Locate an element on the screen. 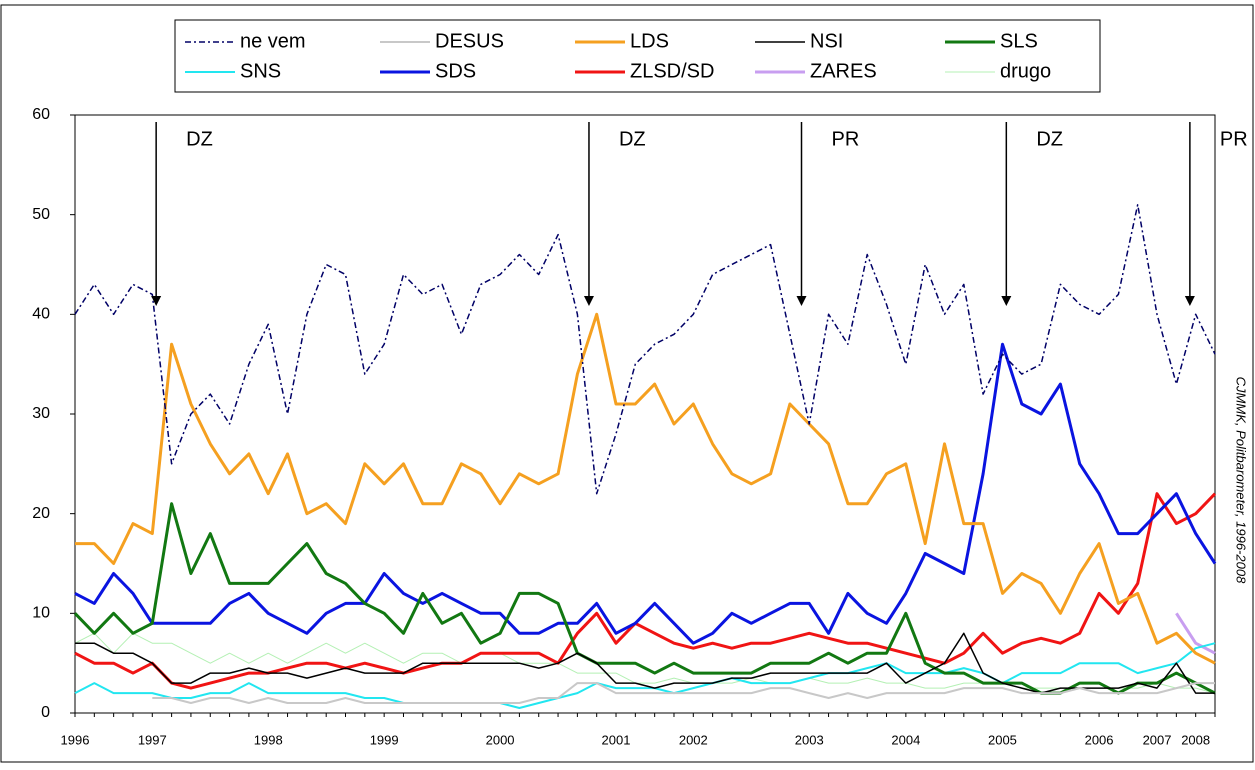 The width and height of the screenshot is (1255, 770). y-tick-label: 60 is located at coordinates (41, 114).